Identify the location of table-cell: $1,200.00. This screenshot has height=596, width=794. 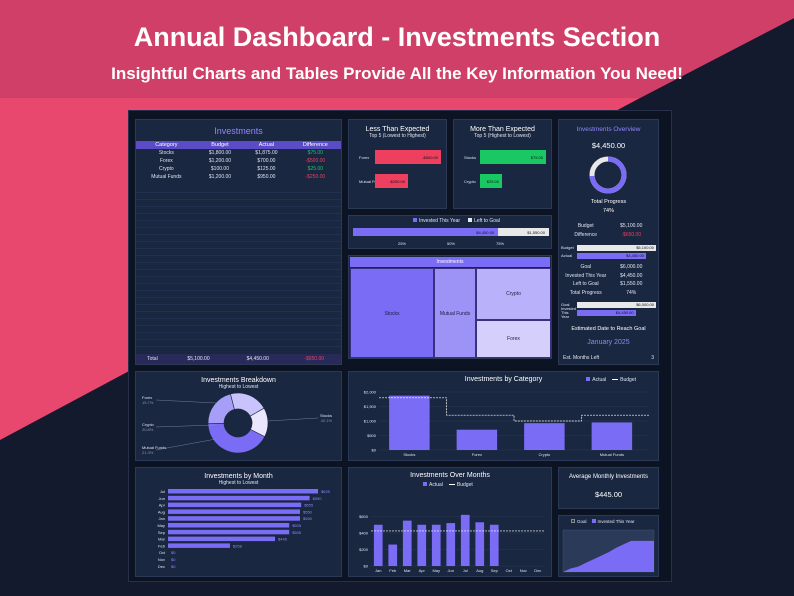
(220, 161).